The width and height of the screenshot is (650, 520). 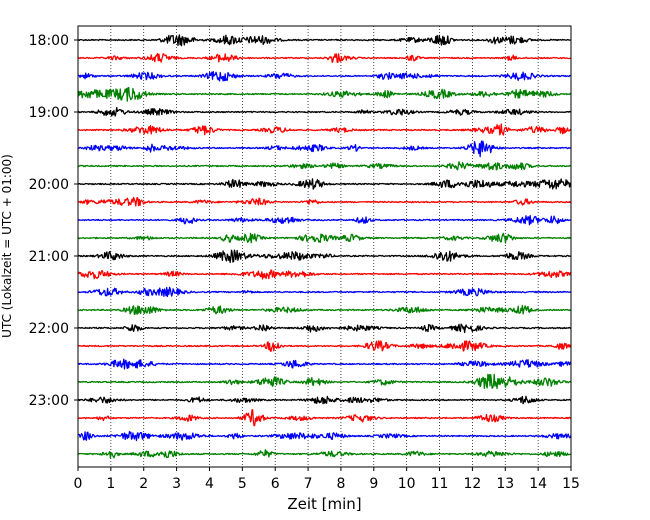 I want to click on trace-2045, so click(x=324, y=238).